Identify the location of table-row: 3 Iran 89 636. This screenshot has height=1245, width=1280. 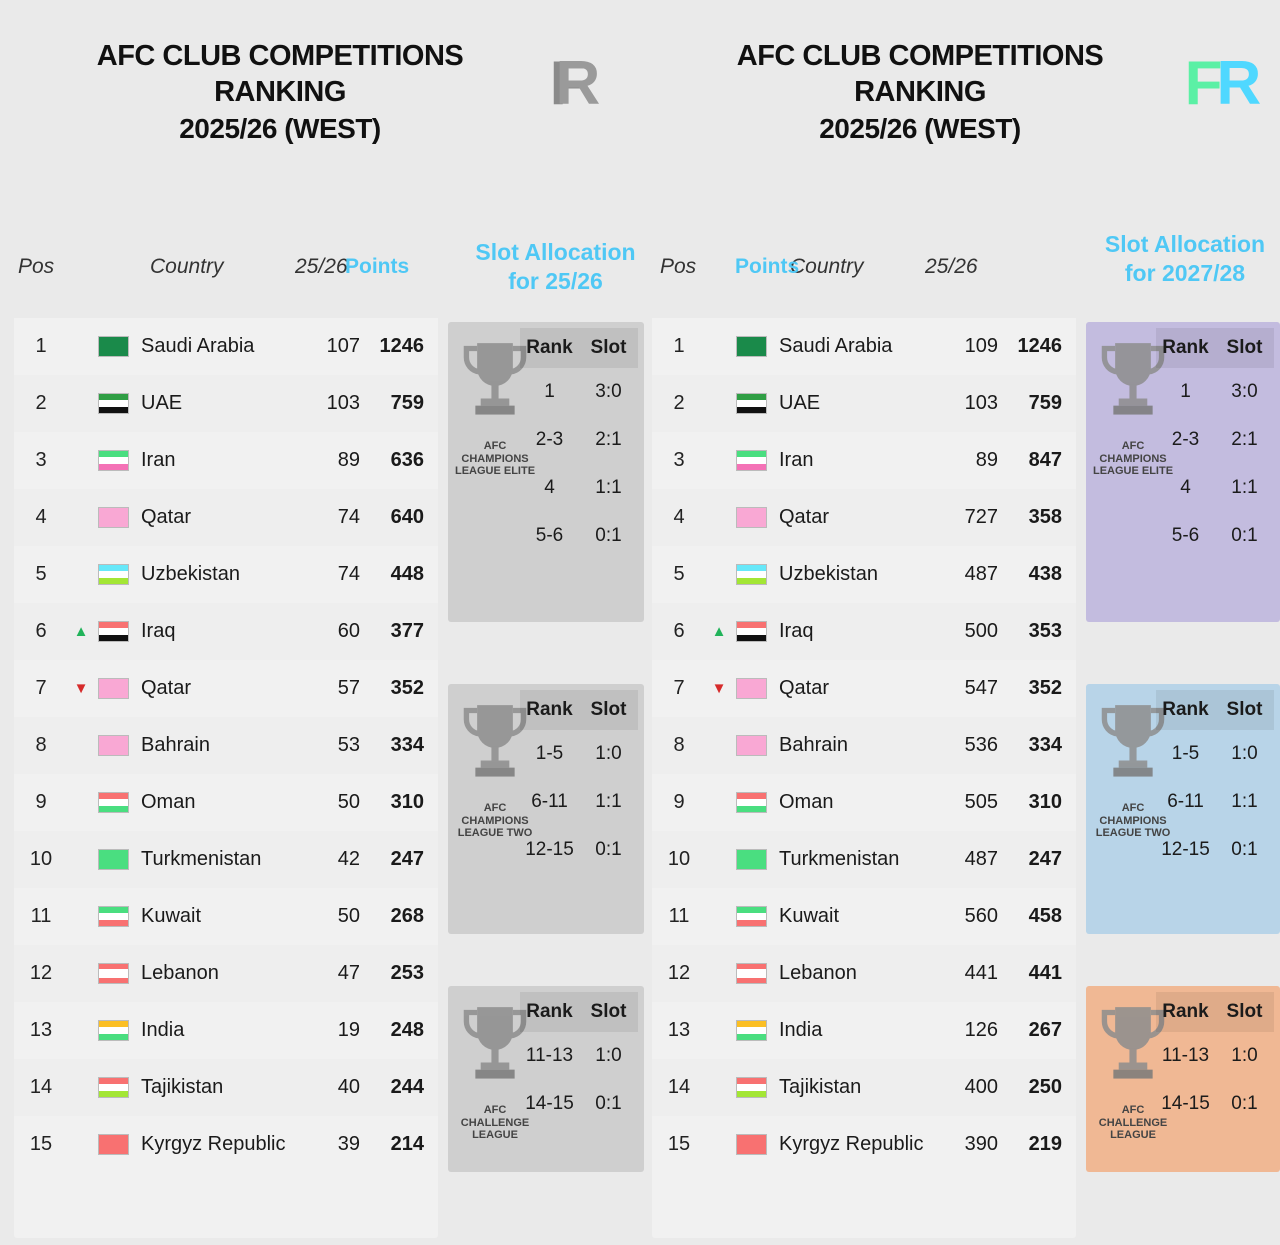
(226, 460).